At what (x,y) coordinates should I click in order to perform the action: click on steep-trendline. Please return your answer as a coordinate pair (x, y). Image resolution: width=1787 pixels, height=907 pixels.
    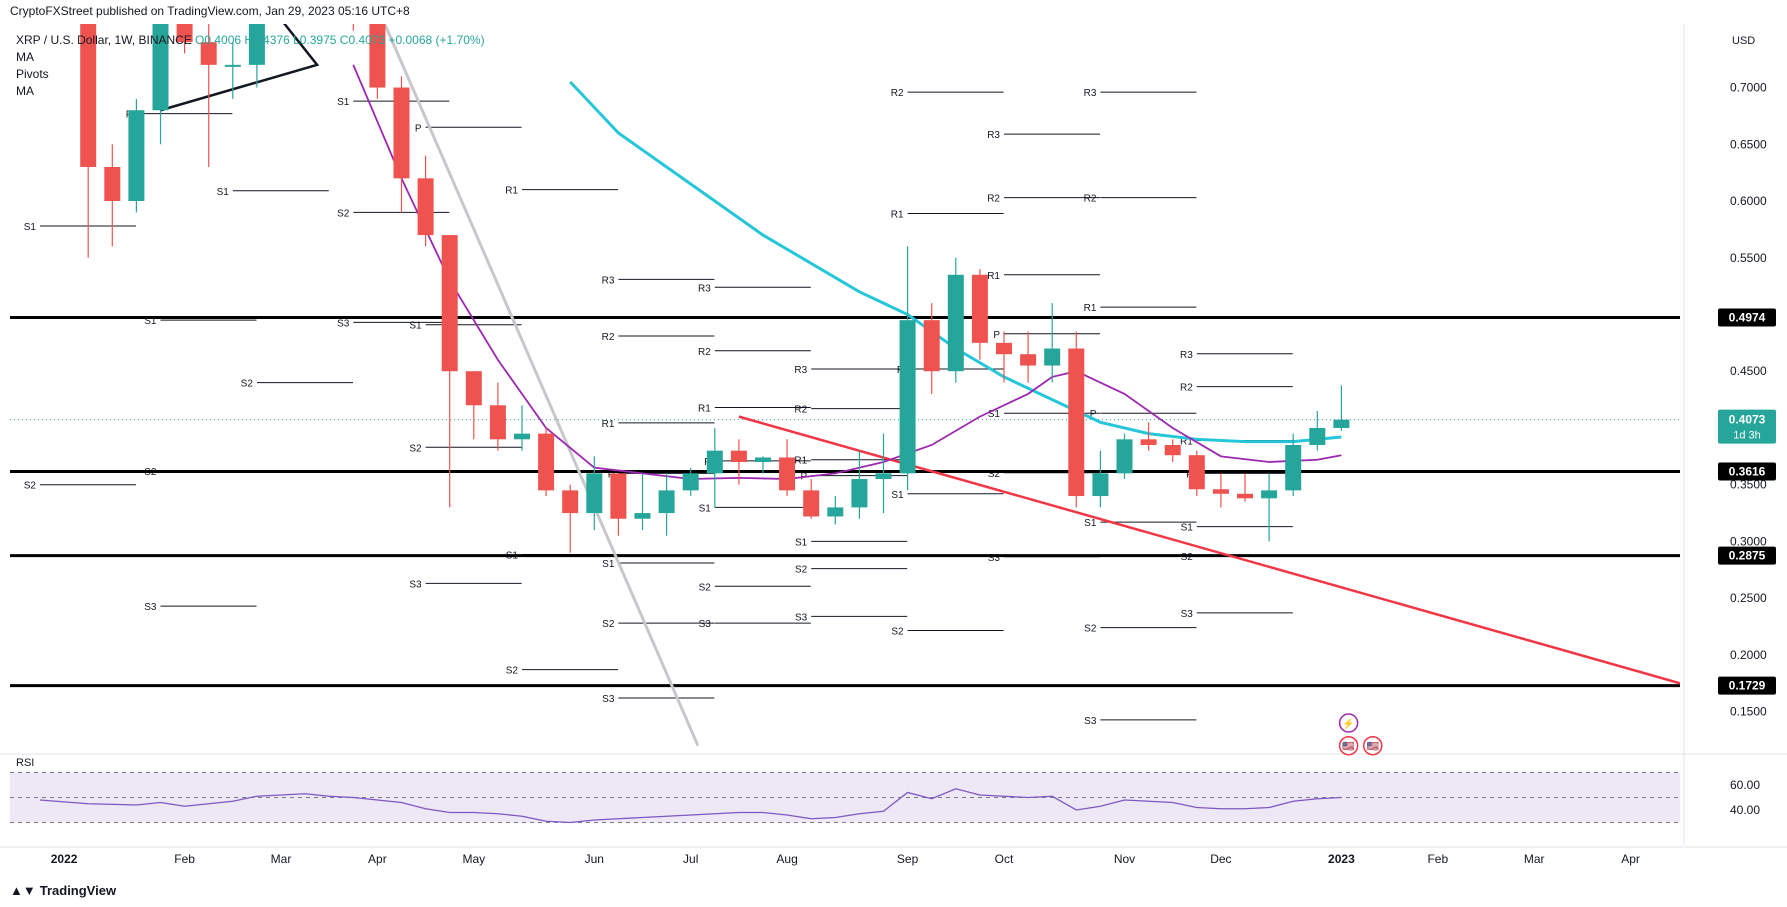
    Looking at the image, I should click on (541, 385).